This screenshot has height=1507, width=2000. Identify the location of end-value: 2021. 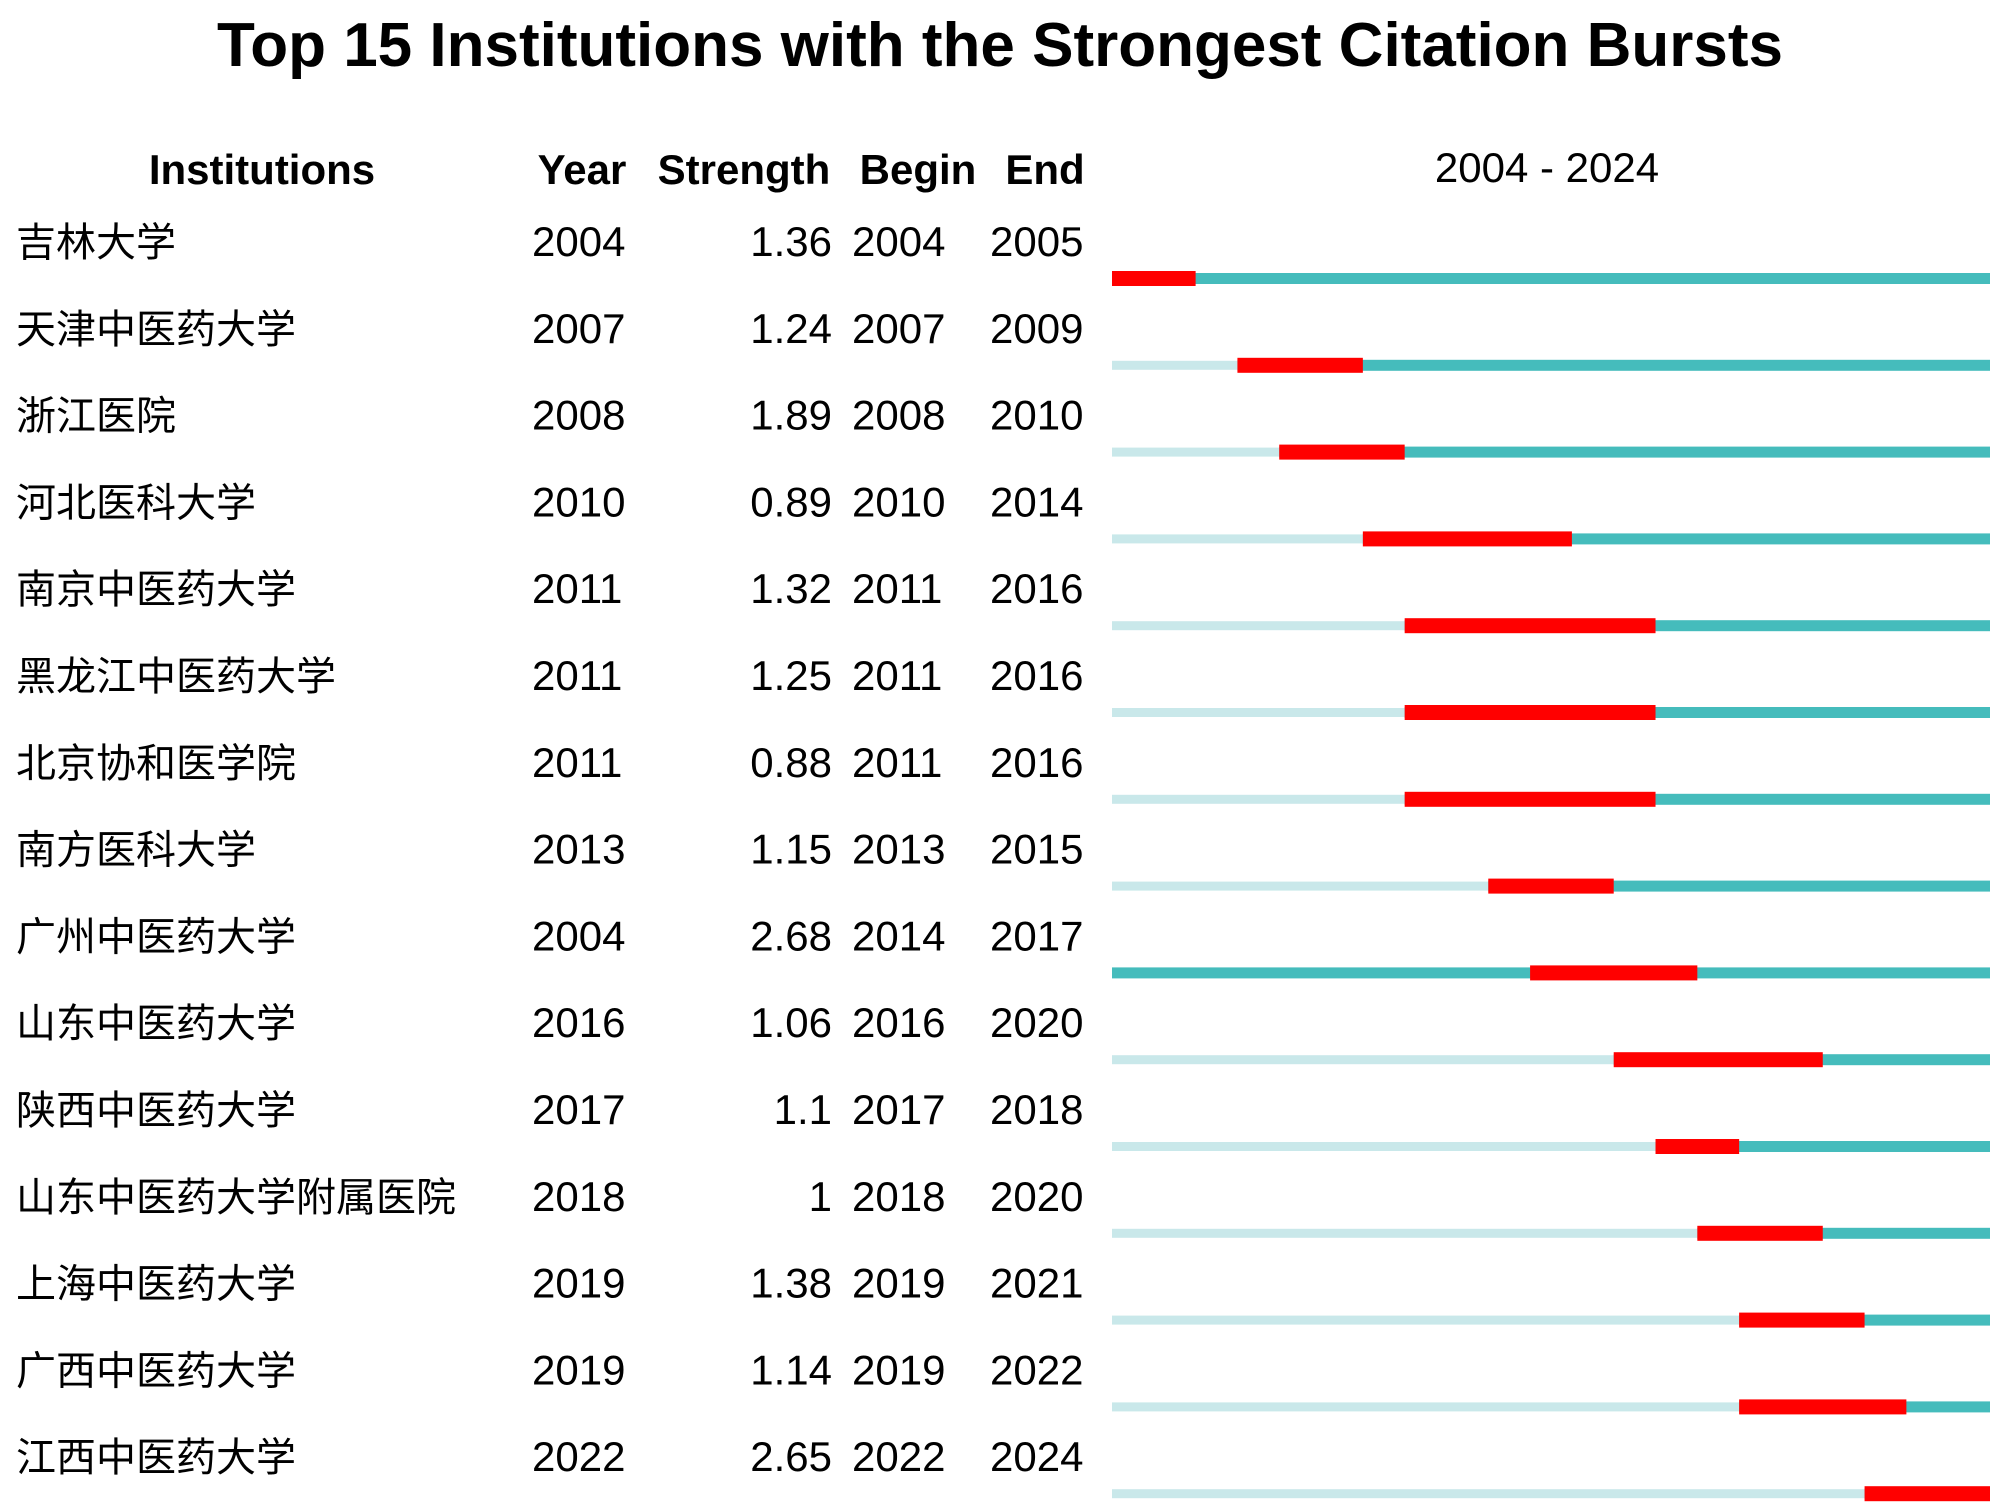
(1036, 1283).